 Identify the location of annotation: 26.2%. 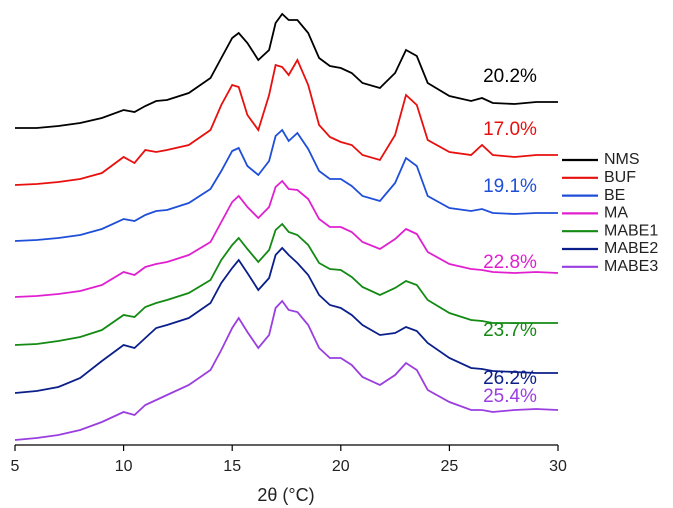
(510, 378).